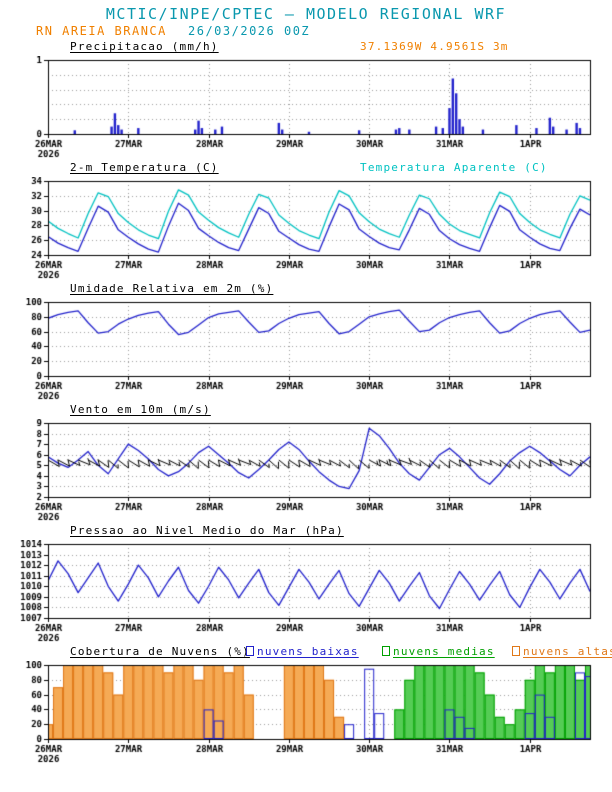  Describe the element at coordinates (306, 411) in the screenshot. I see `panel-wind-titlerow: Vento em 10m (m/s)` at that location.